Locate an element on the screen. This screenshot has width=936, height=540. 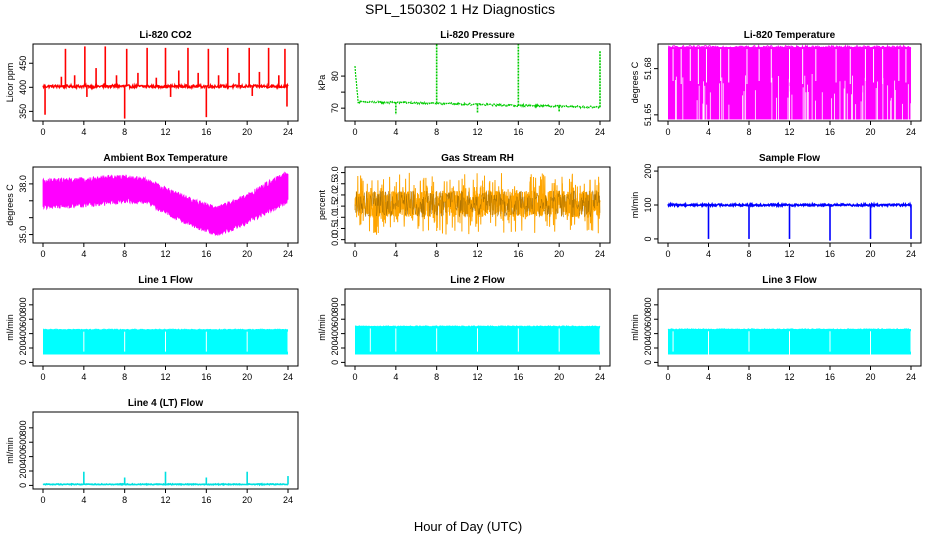
y-tick-label: 0.5 is located at coordinates (335, 228).